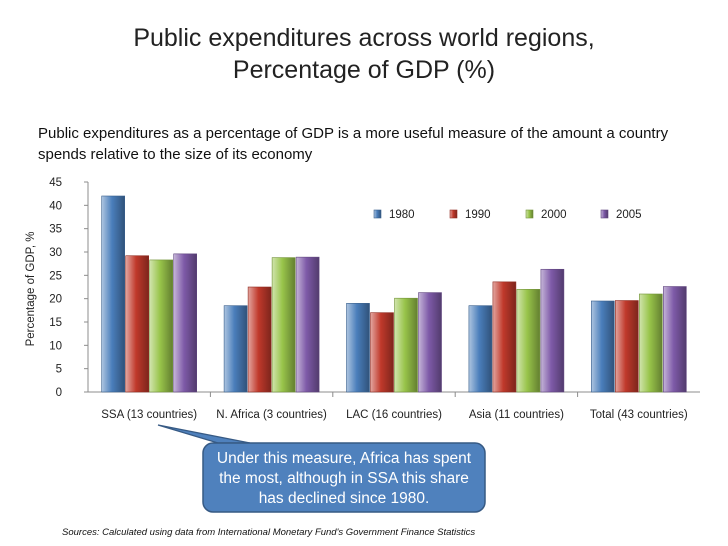  What do you see at coordinates (639, 415) in the screenshot?
I see `category-label: Total (43 countries)` at bounding box center [639, 415].